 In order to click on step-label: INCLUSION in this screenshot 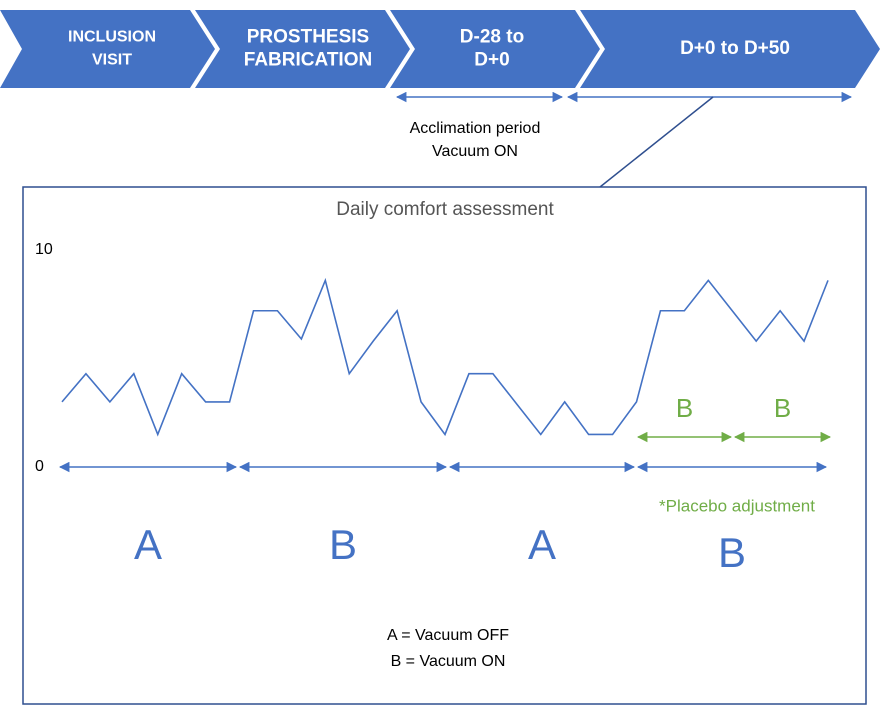, I will do `click(112, 37)`.